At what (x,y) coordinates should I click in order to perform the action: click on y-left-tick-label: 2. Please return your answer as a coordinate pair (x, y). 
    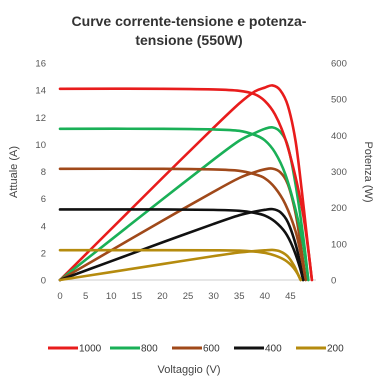
    Looking at the image, I should click on (43, 253).